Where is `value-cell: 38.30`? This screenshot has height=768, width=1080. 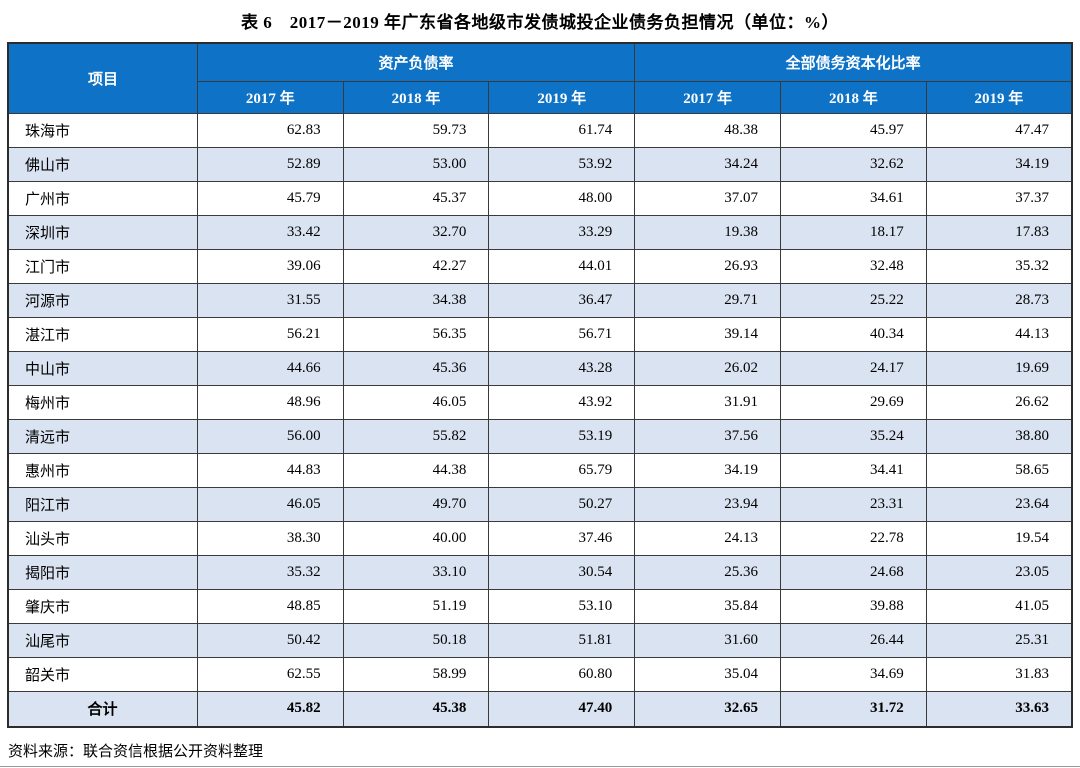
value-cell: 38.30 is located at coordinates (270, 538).